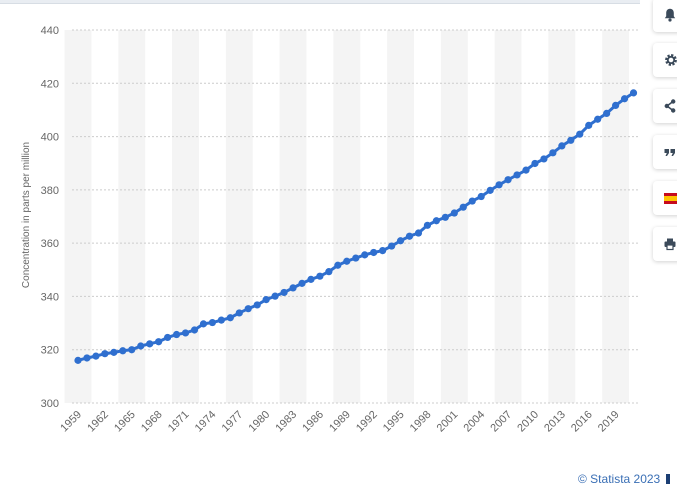 This screenshot has height=496, width=677. I want to click on y-tick-label: 340, so click(50, 297).